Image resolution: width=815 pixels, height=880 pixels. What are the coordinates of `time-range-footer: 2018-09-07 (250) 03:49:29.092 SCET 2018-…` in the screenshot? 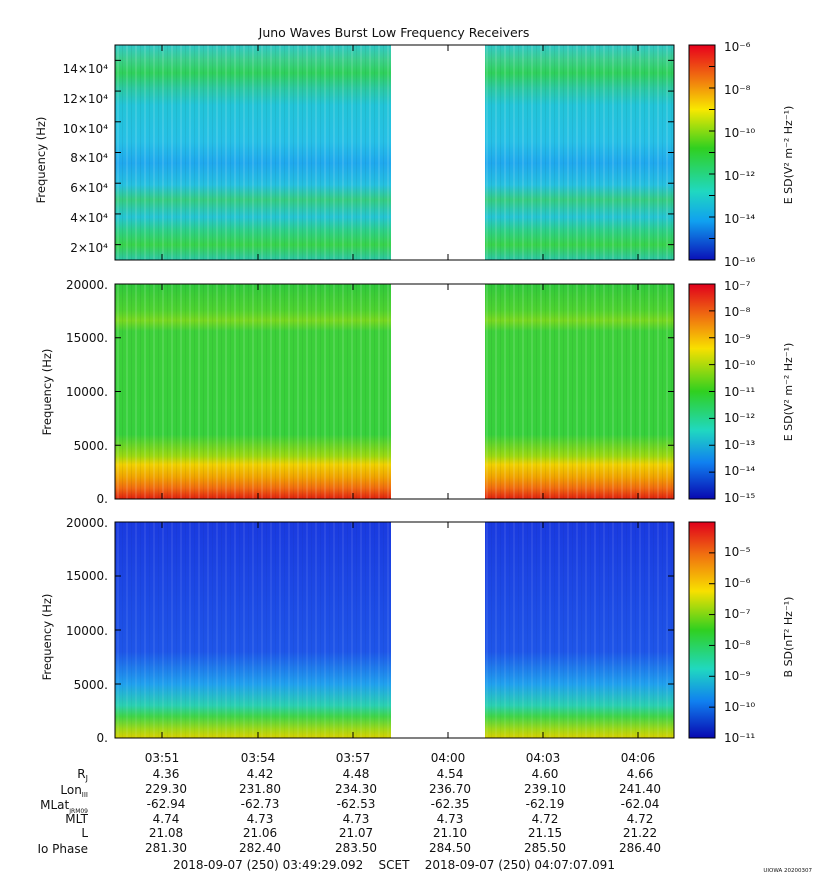 It's located at (394, 865).